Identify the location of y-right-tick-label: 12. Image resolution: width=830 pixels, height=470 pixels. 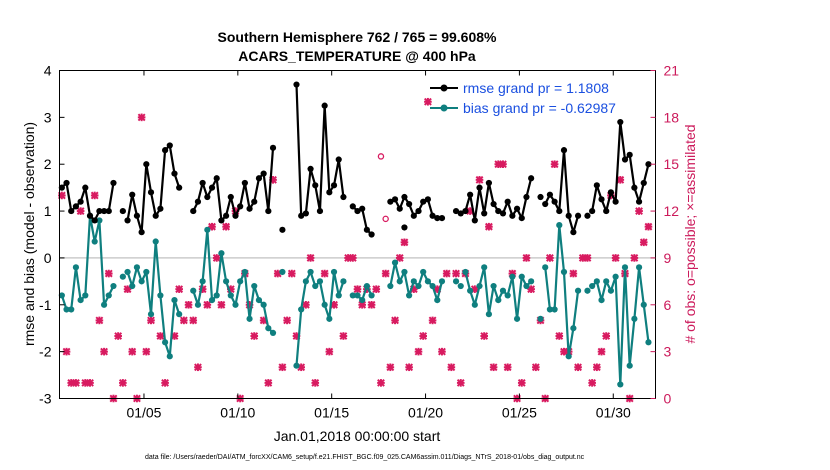
(672, 211).